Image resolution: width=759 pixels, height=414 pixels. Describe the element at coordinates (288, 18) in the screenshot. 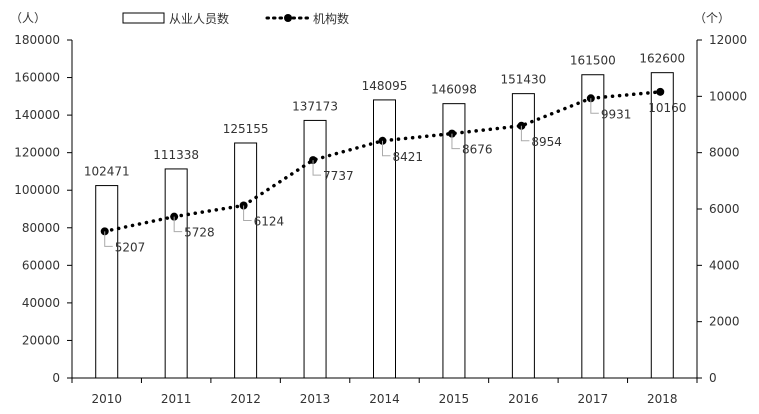

I see `legend-line-marker` at that location.